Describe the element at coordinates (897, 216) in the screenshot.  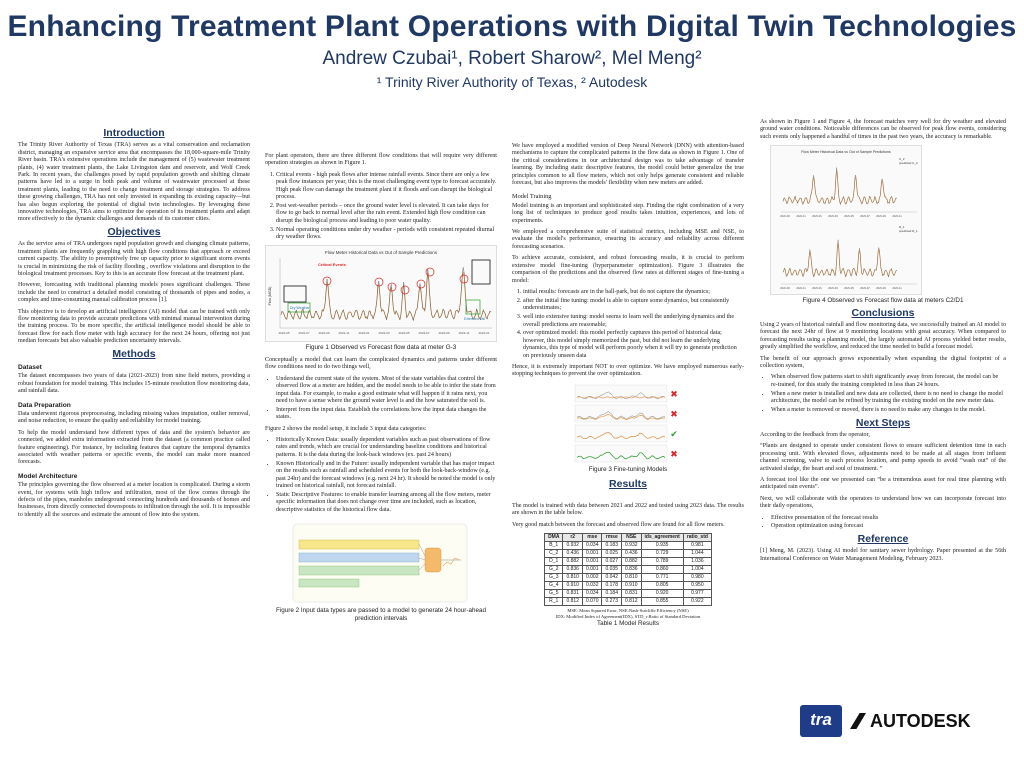
I see `figure-4-xtick: 2023-11` at that location.